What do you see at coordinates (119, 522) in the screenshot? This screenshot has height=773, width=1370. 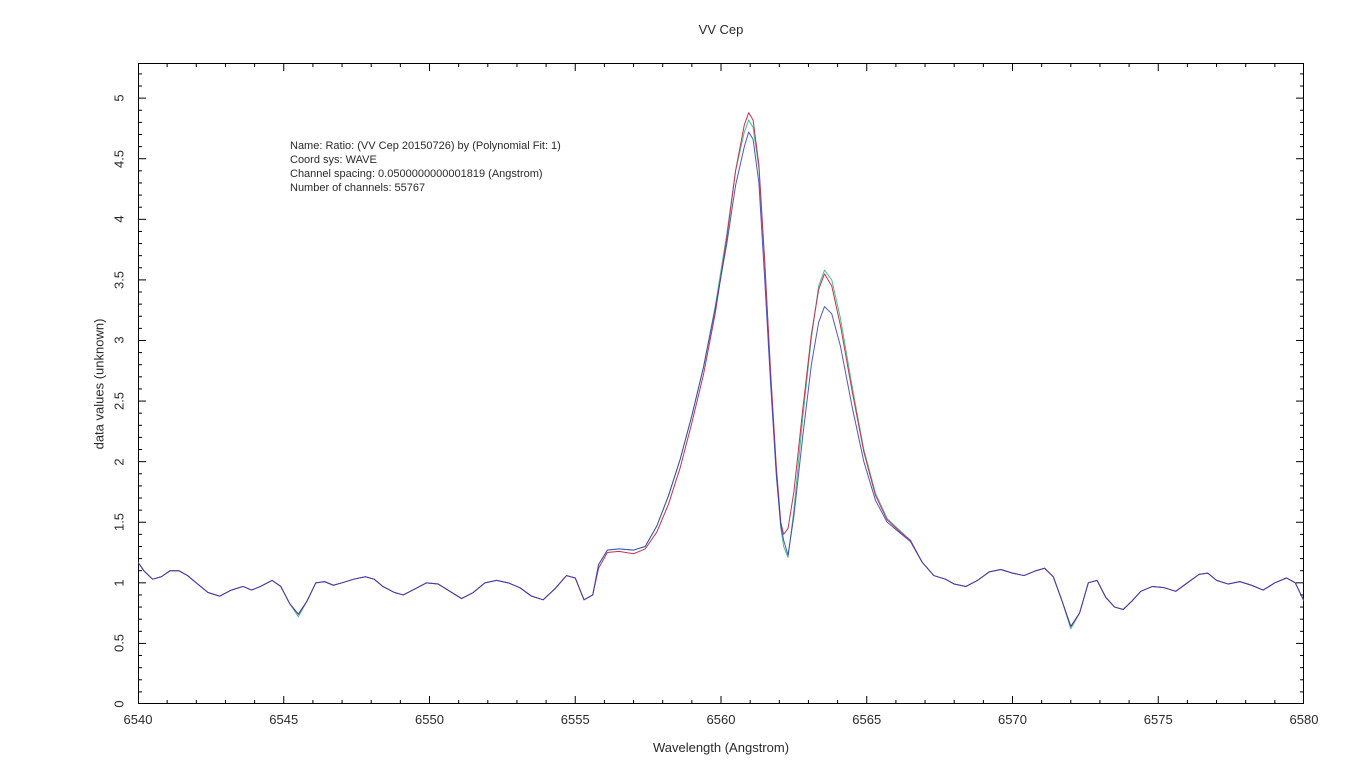 I see `y-tick-label: 1.5` at bounding box center [119, 522].